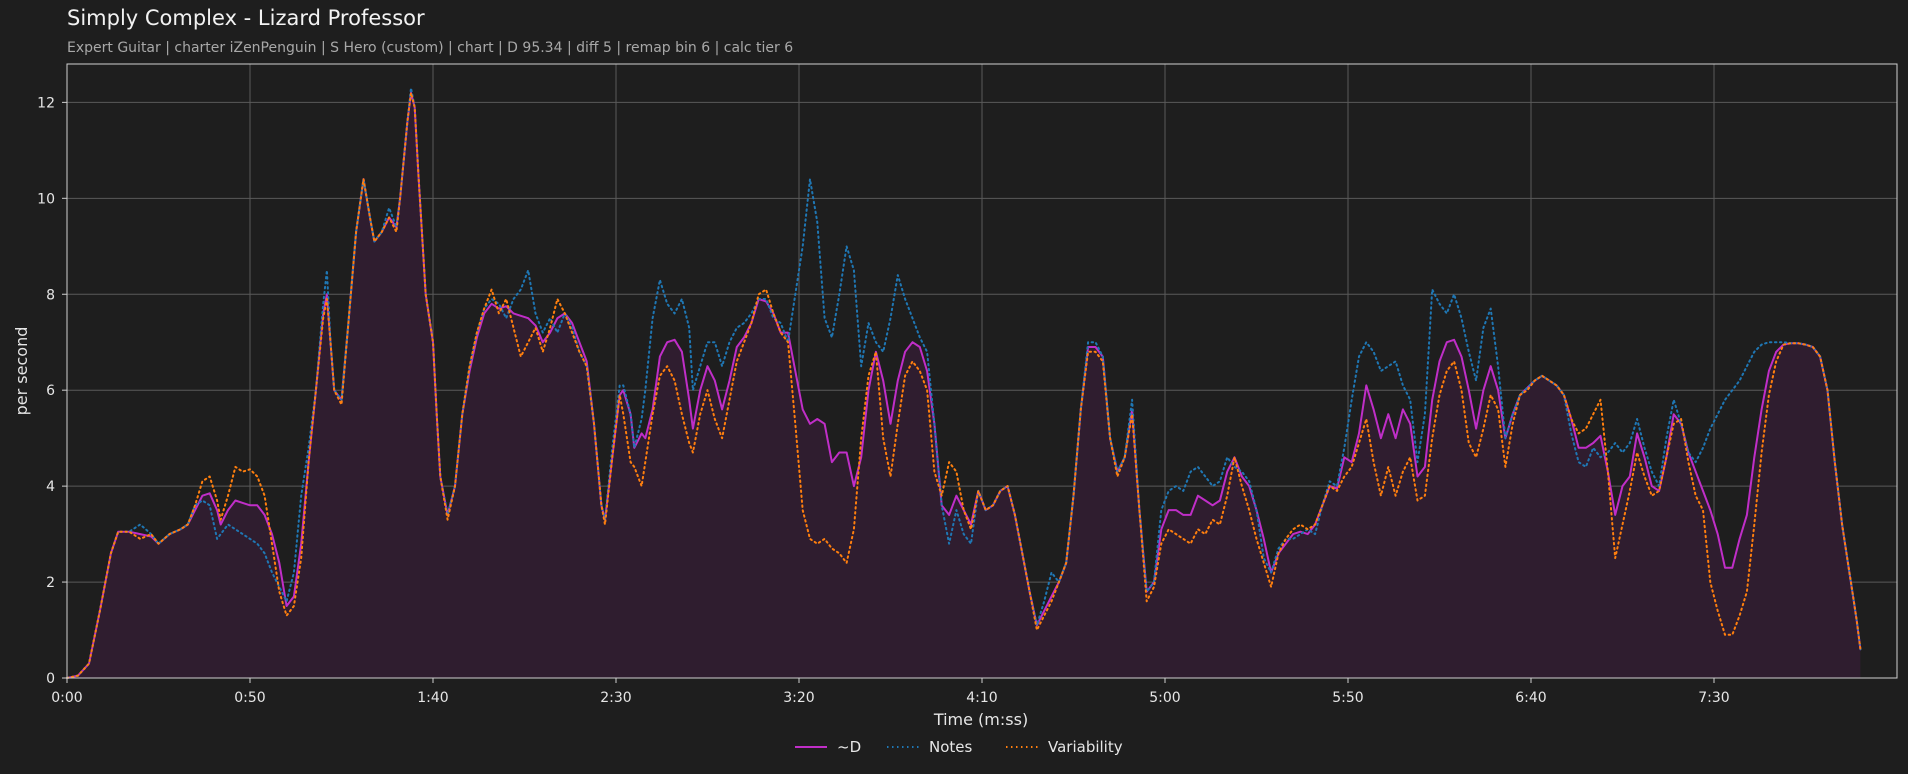 The width and height of the screenshot is (1908, 774). I want to click on legend-item: ~D, so click(828, 747).